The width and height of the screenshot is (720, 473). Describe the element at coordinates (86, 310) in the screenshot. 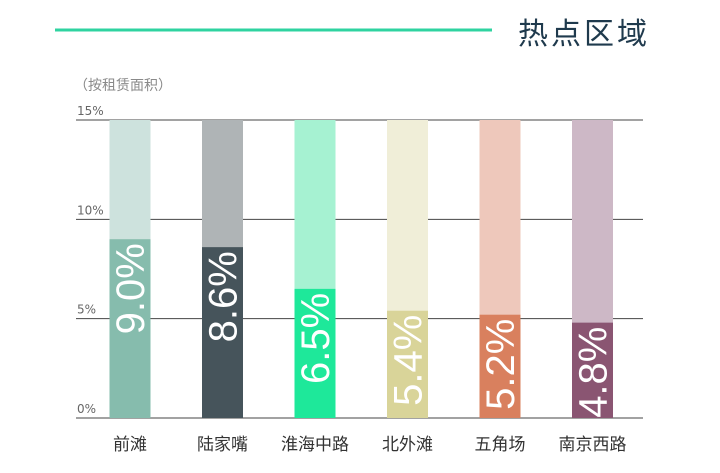

I see `y-tick-label: 5%` at that location.